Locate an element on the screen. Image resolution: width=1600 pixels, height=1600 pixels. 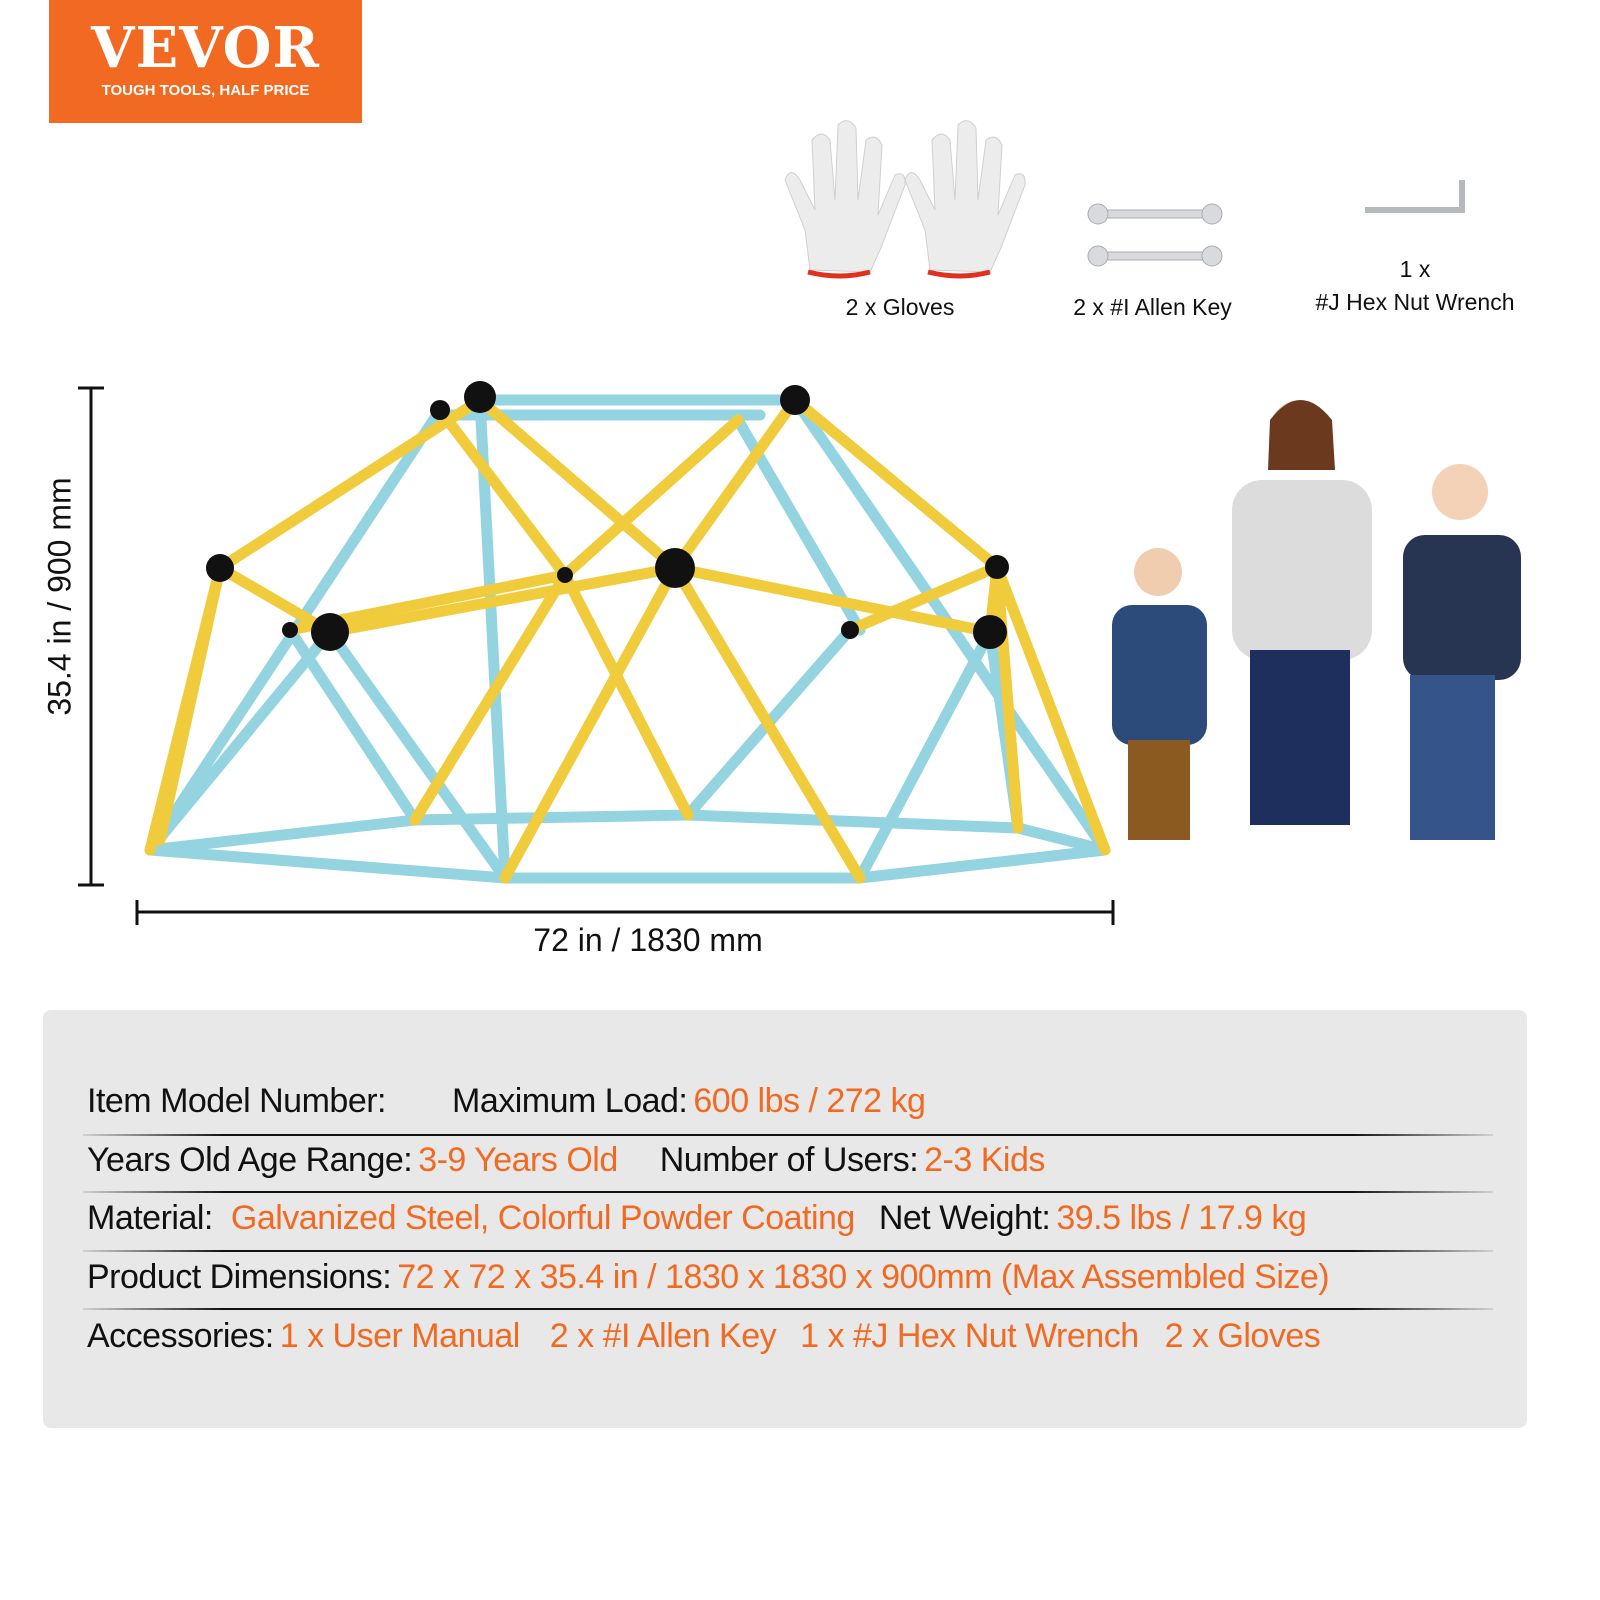
accessory-item: 1 x #J Hex Nut Wrench is located at coordinates (969, 1336).